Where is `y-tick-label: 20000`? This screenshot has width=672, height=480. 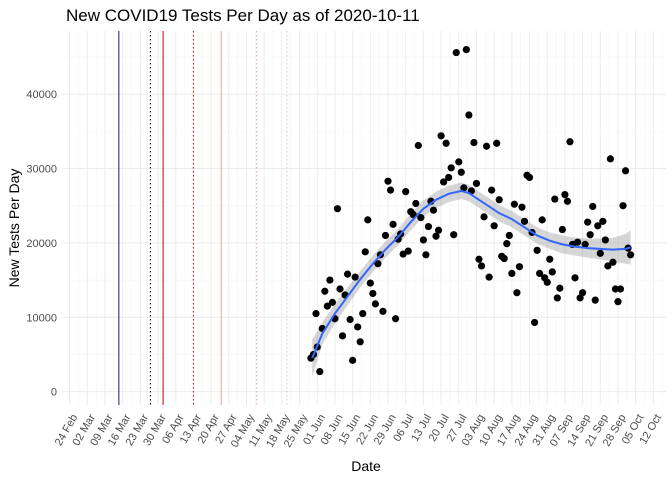 y-tick-label: 20000 is located at coordinates (41, 244).